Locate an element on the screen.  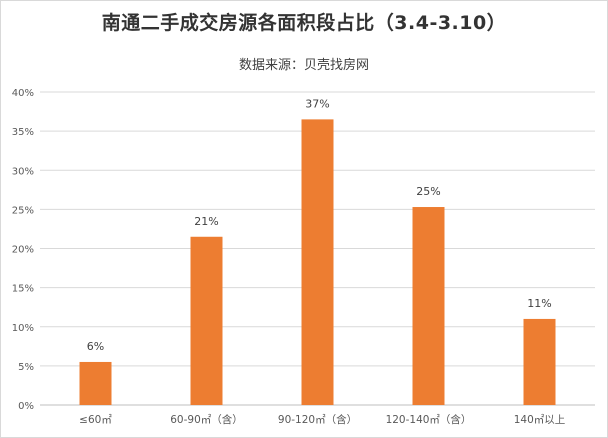
x-axis: ≤60㎡ 60-90㎡（含） 90-120㎡（含） 120-140㎡（含） 140㎡以上 is located at coordinates (322, 419).